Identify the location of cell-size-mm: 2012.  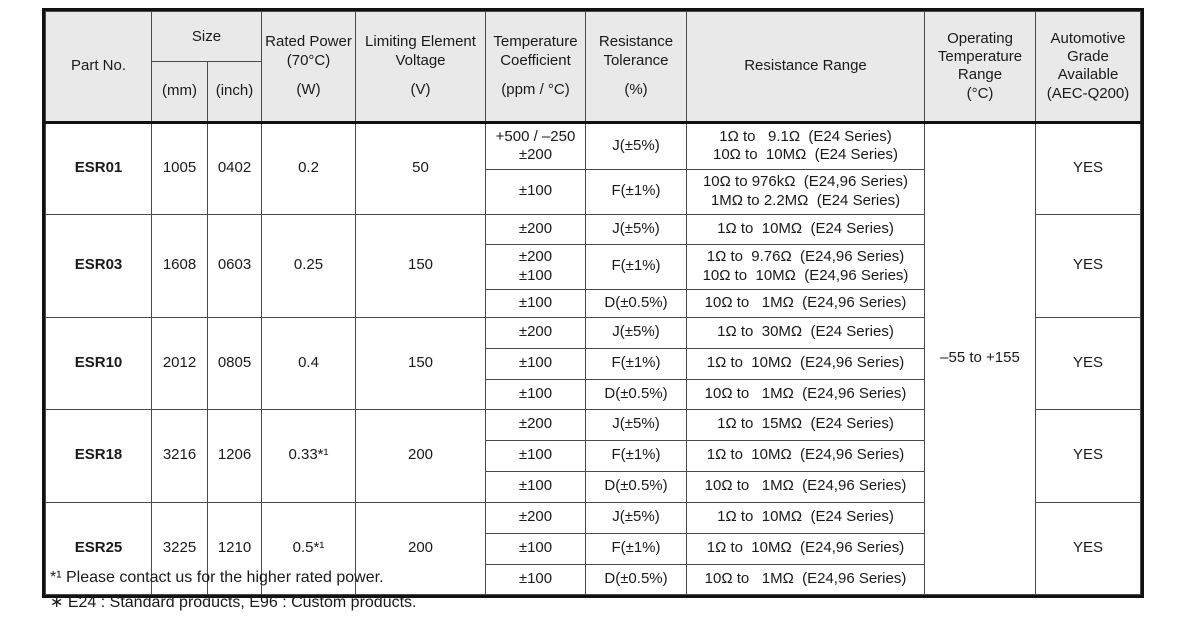
(179, 363).